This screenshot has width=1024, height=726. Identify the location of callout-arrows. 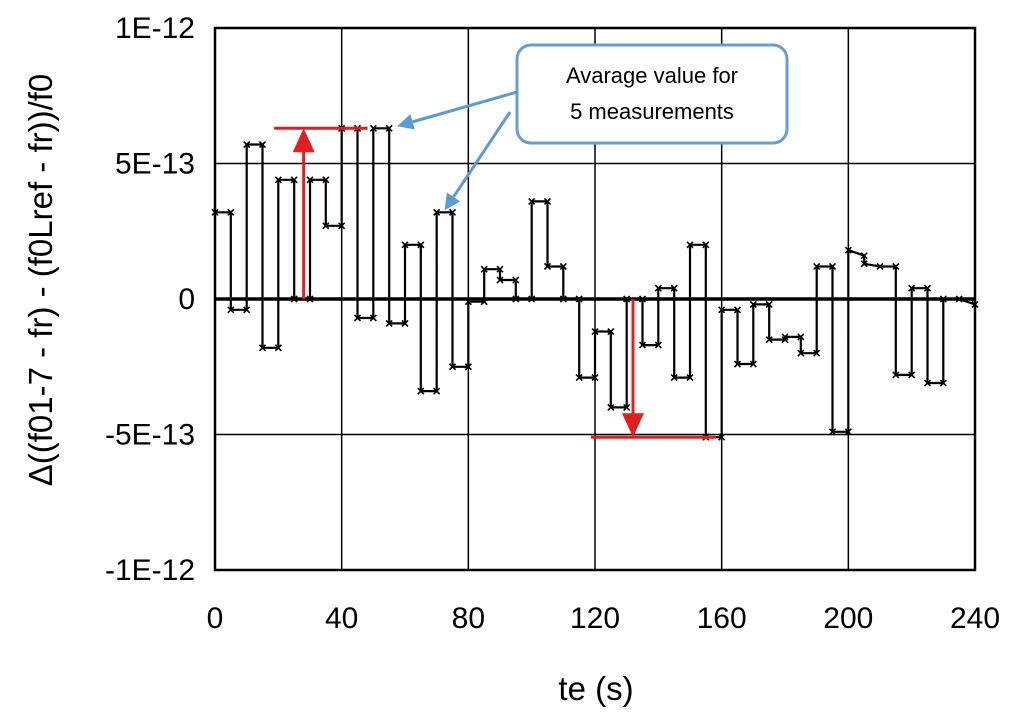
(457, 150).